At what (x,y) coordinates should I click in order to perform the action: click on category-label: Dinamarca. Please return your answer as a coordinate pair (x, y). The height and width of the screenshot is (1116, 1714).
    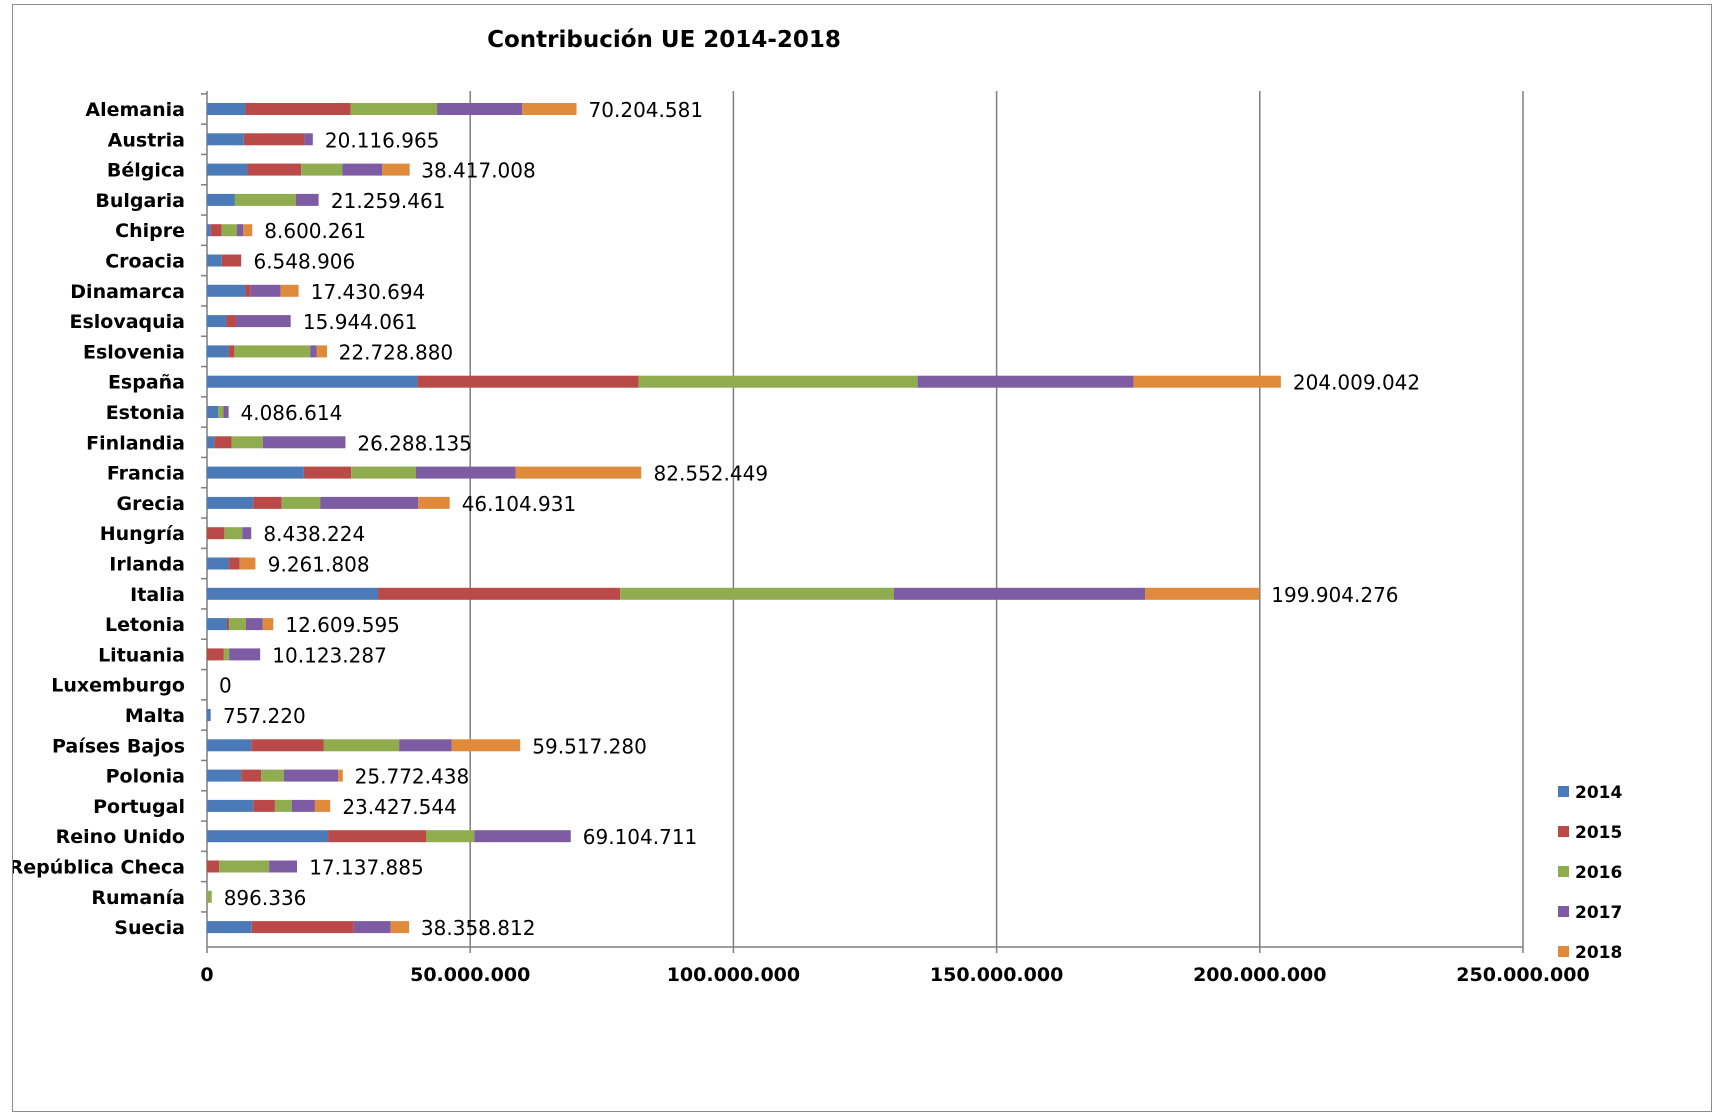
    Looking at the image, I should click on (127, 292).